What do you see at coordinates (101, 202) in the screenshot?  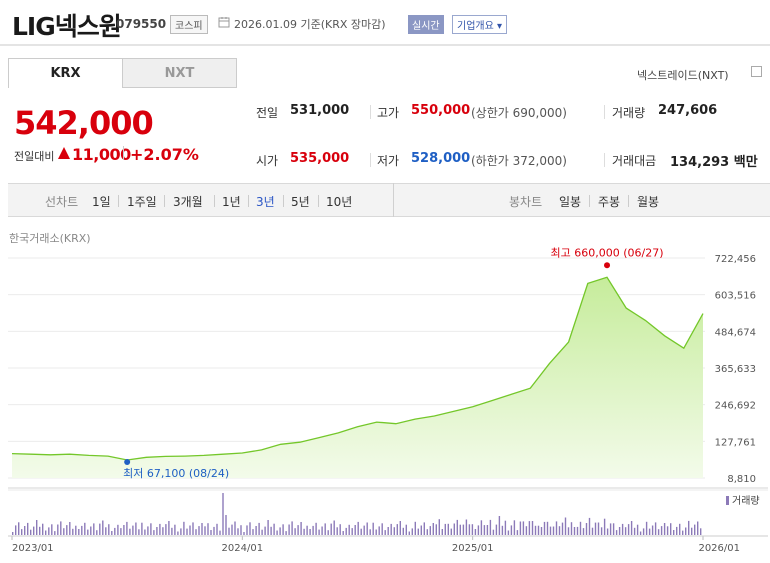 I see `period-1d: 1일` at bounding box center [101, 202].